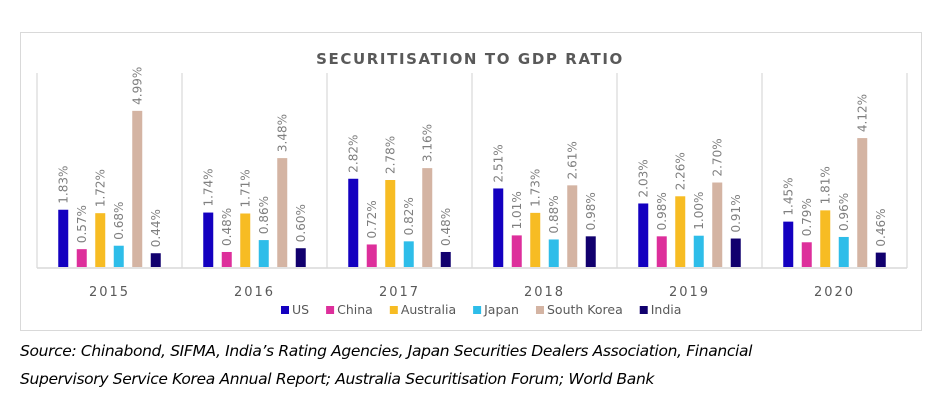  I want to click on bar-south-korea-2019, so click(717, 224).